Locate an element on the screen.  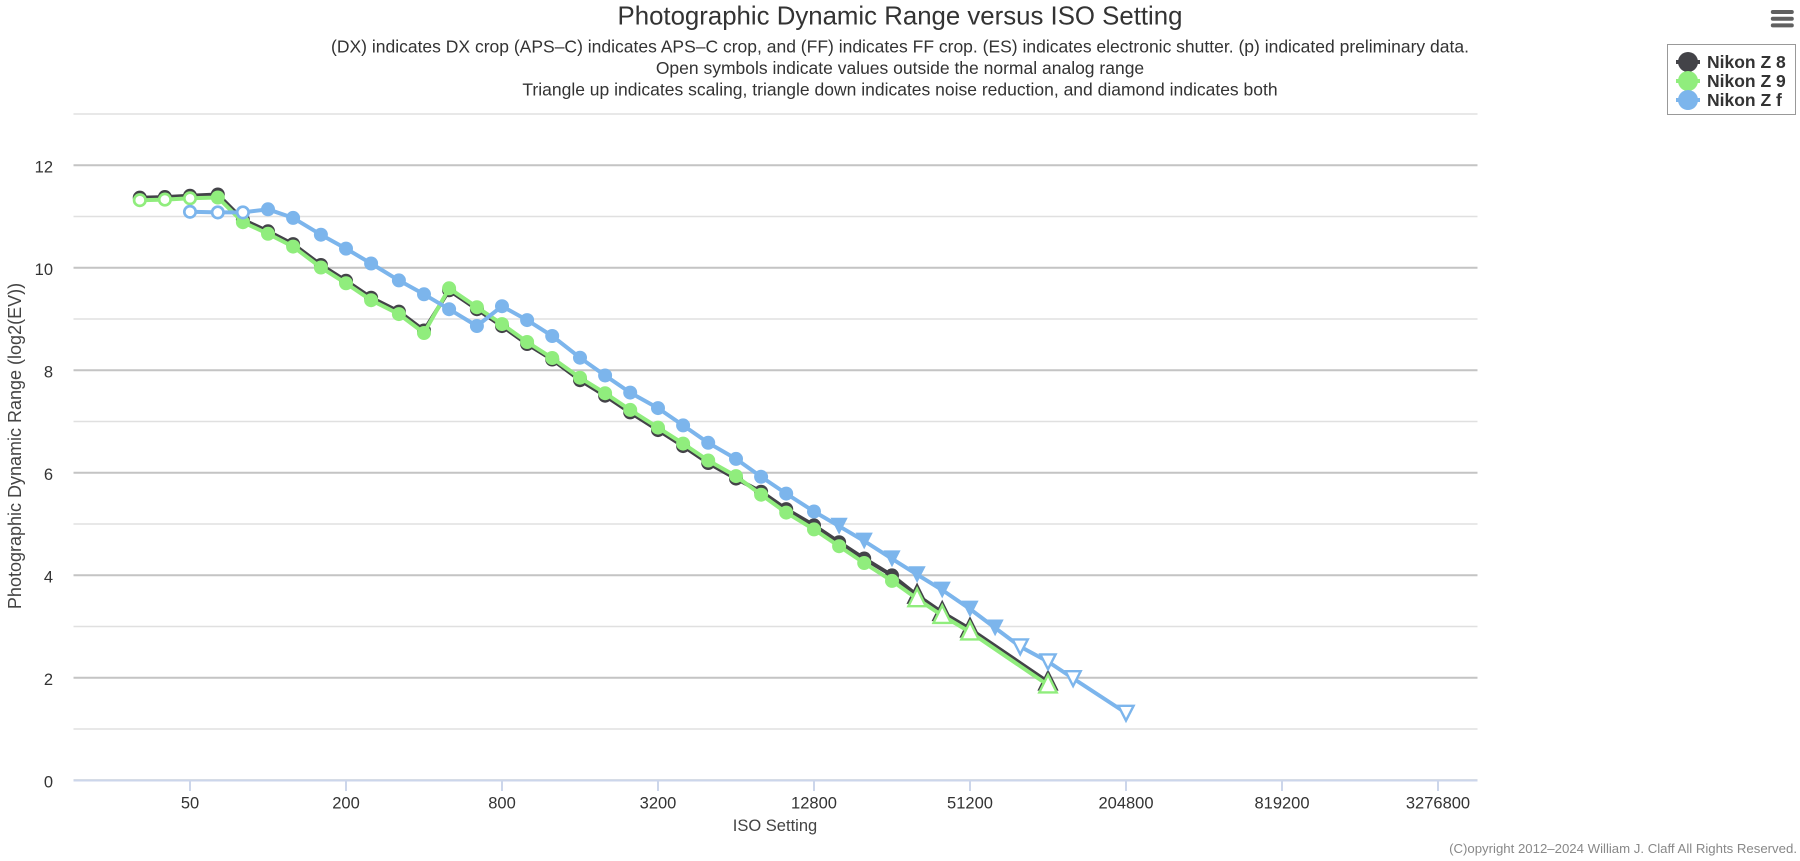
svg-text: 8 is located at coordinates (48, 373).